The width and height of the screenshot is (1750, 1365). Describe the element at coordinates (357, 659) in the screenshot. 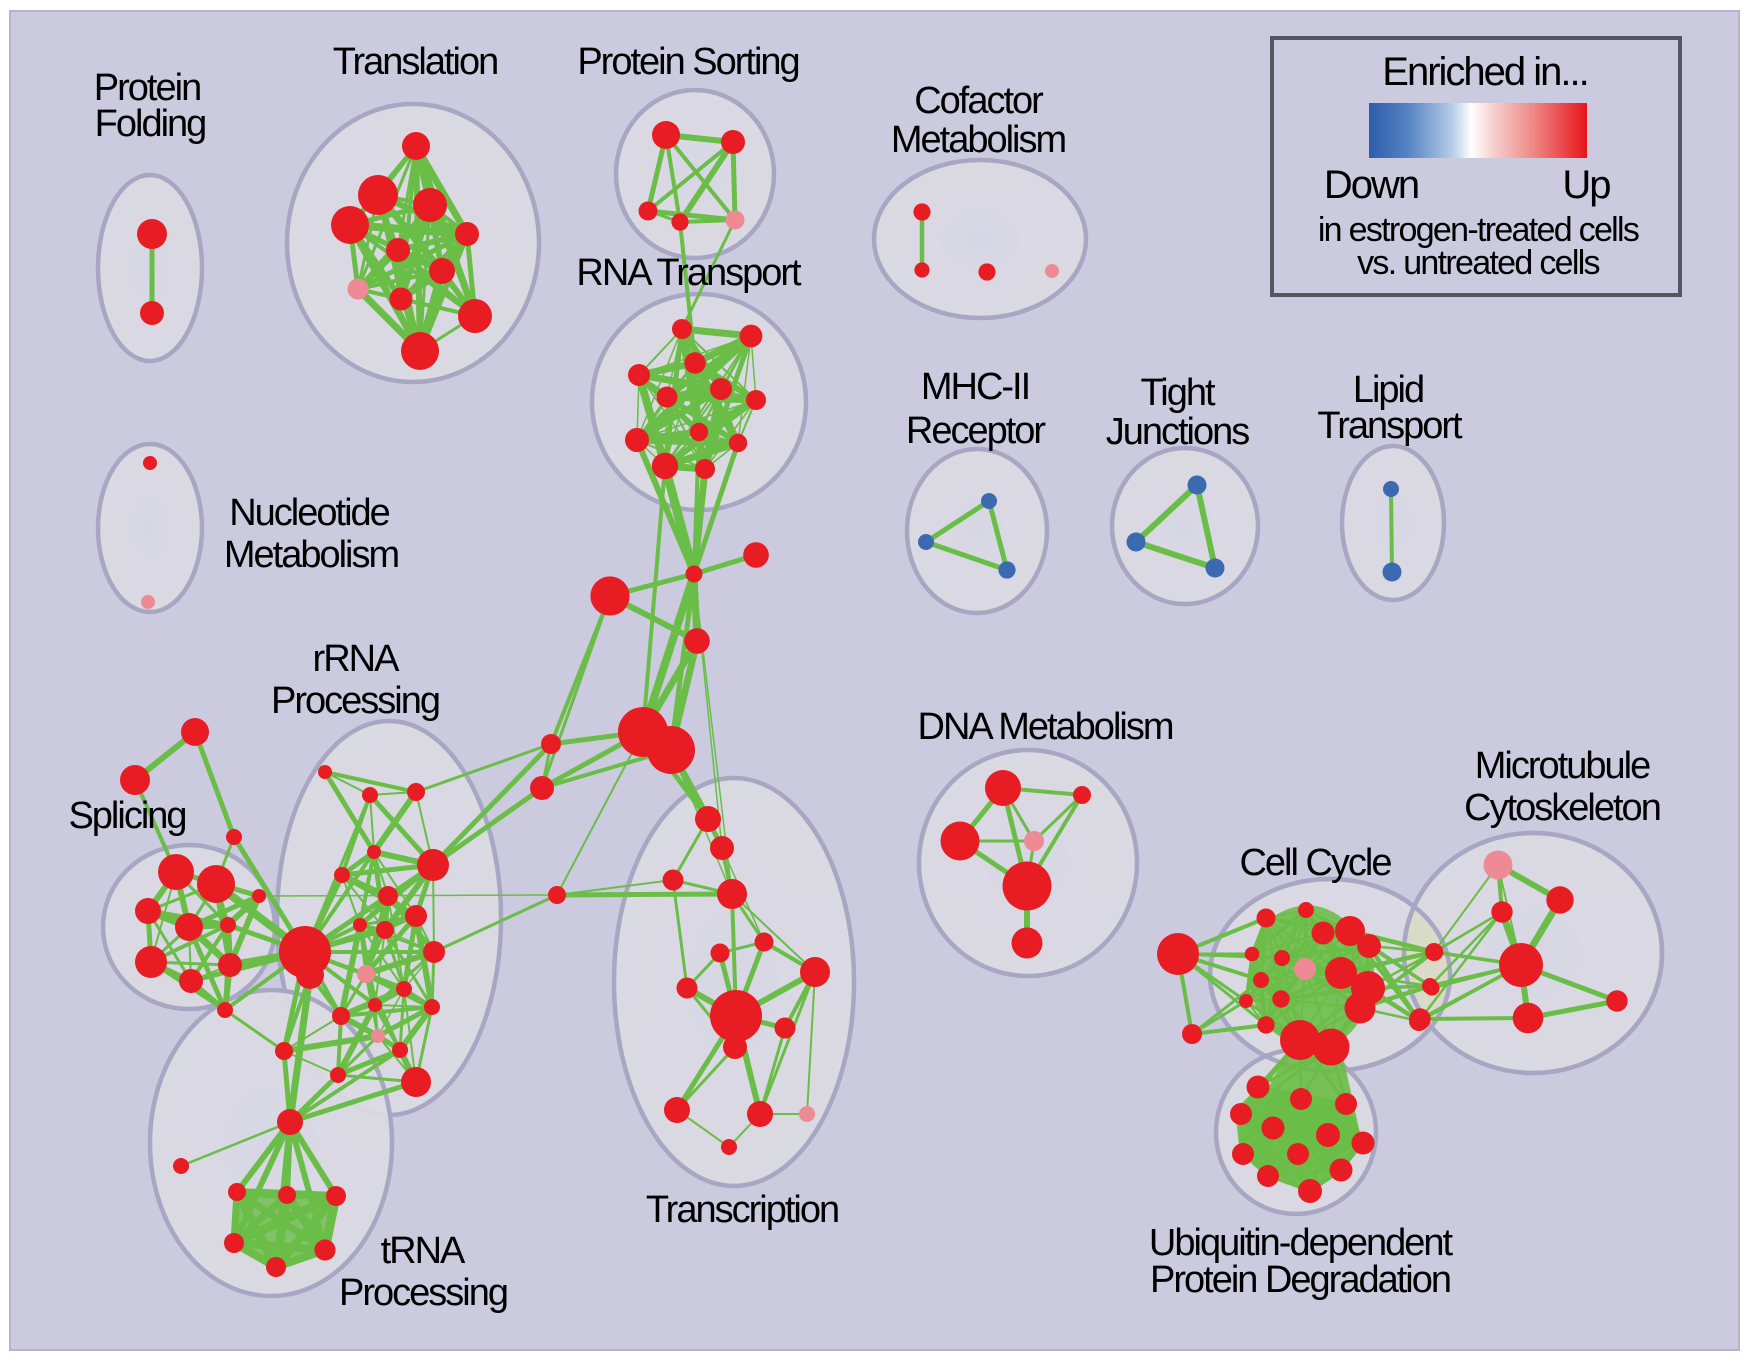

I see `svg-text: rRNA` at that location.